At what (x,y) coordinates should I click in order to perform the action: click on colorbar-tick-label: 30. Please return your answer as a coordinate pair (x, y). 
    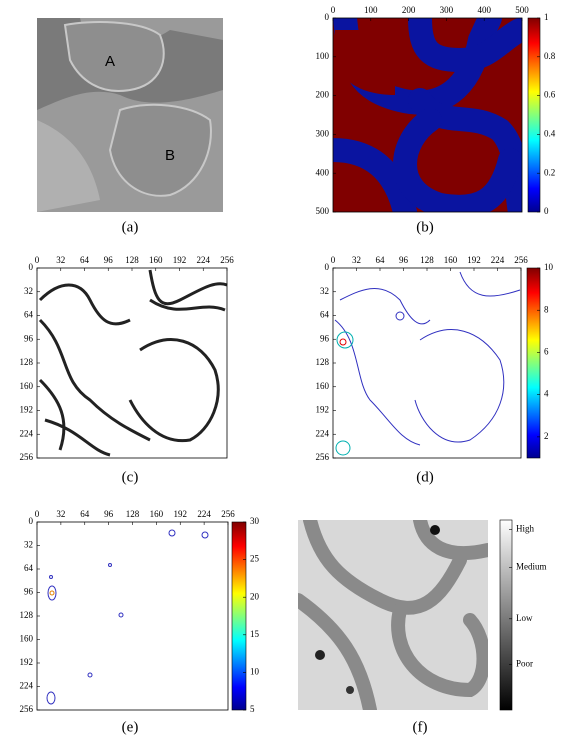
    Looking at the image, I should click on (255, 521).